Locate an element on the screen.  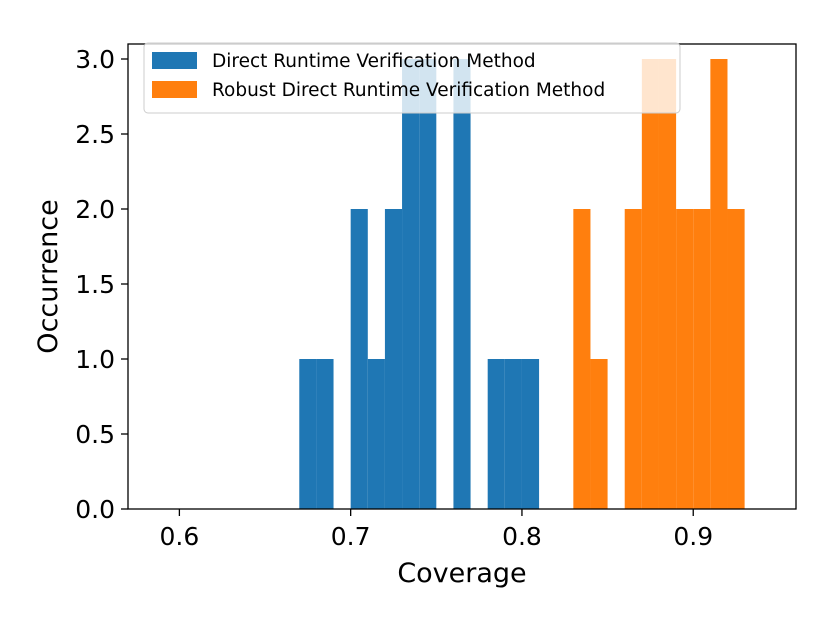
x-tick-label: 0.8 is located at coordinates (522, 536).